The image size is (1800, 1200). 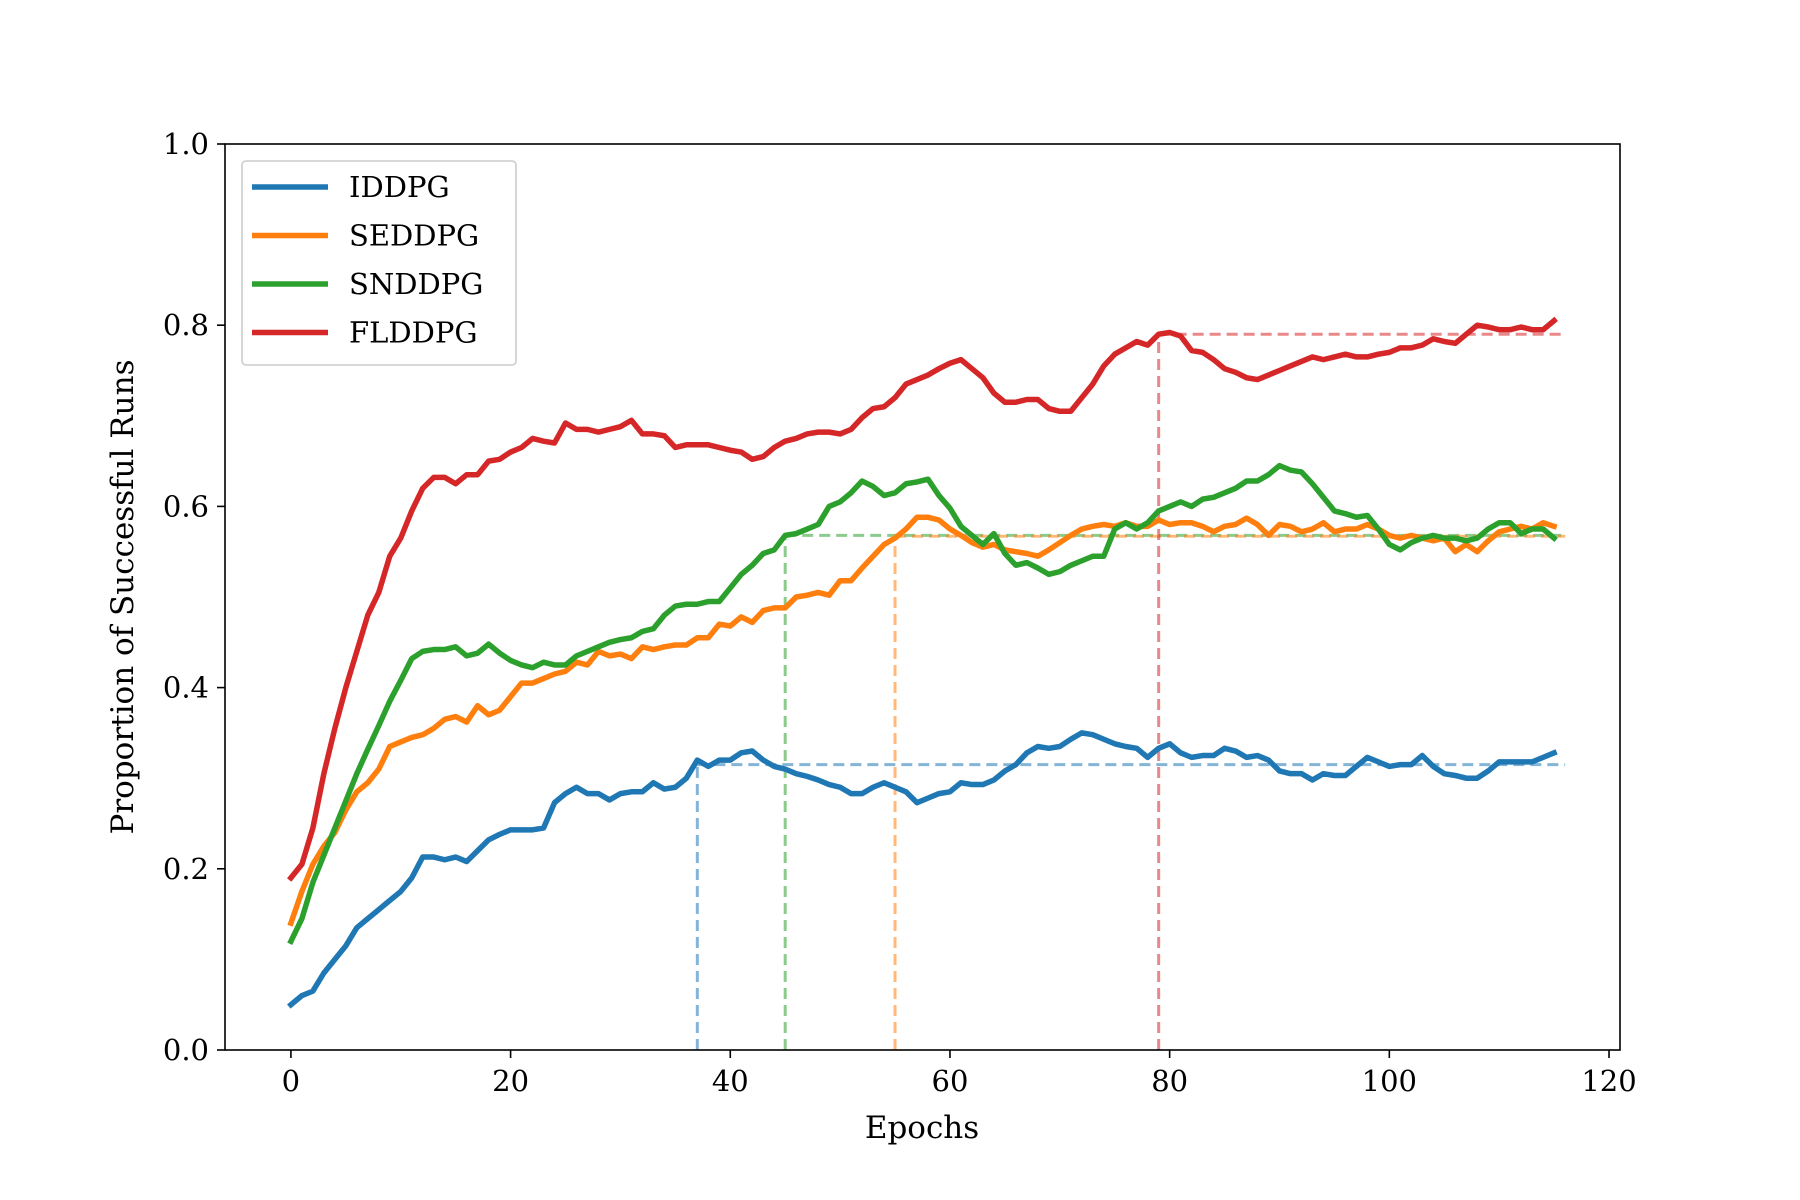 What do you see at coordinates (186, 869) in the screenshot?
I see `y-tick-label: 0.2` at bounding box center [186, 869].